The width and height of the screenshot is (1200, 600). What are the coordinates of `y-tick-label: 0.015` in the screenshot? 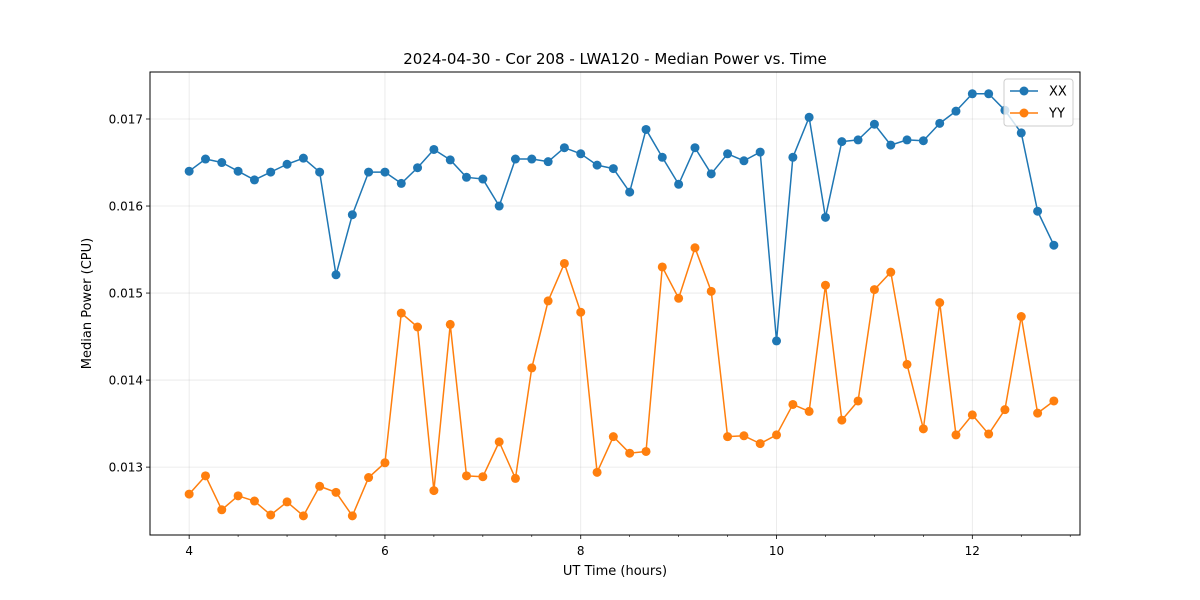 It's located at (126, 294).